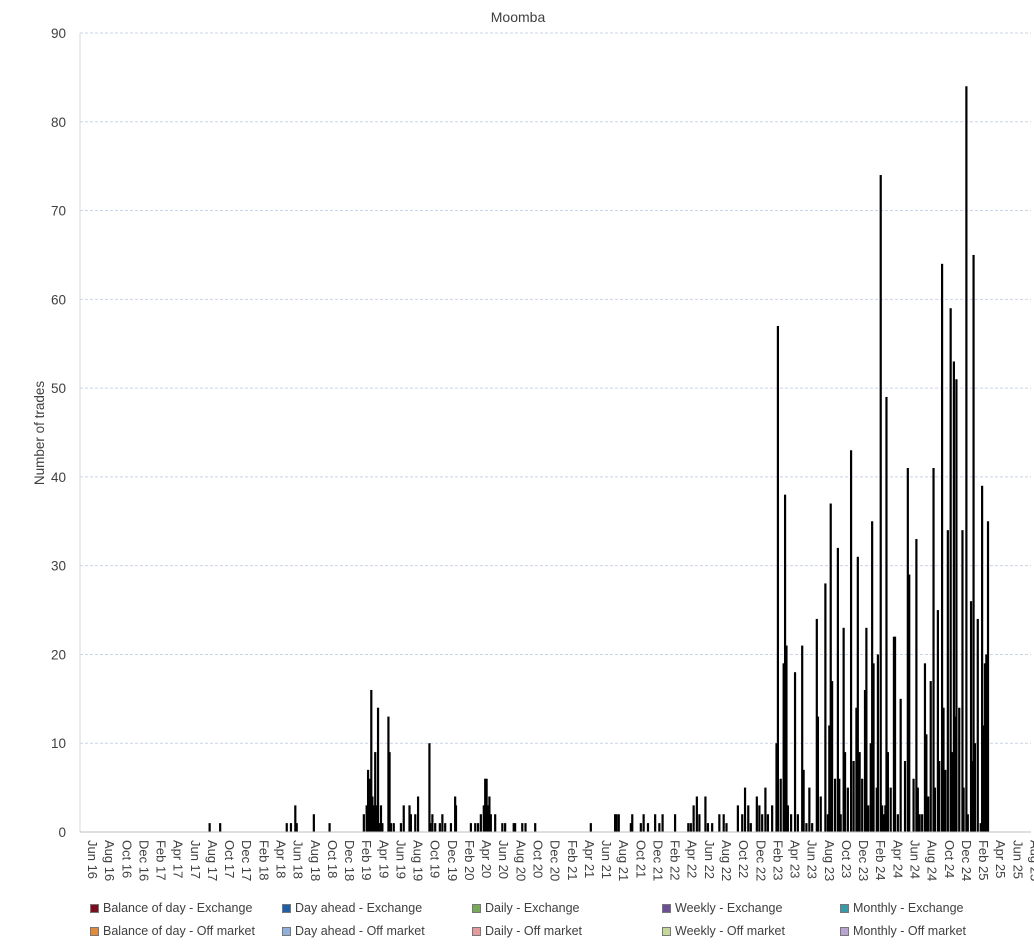 The width and height of the screenshot is (1034, 944). What do you see at coordinates (723, 931) in the screenshot?
I see `legend-item: Weekly - Off market` at bounding box center [723, 931].